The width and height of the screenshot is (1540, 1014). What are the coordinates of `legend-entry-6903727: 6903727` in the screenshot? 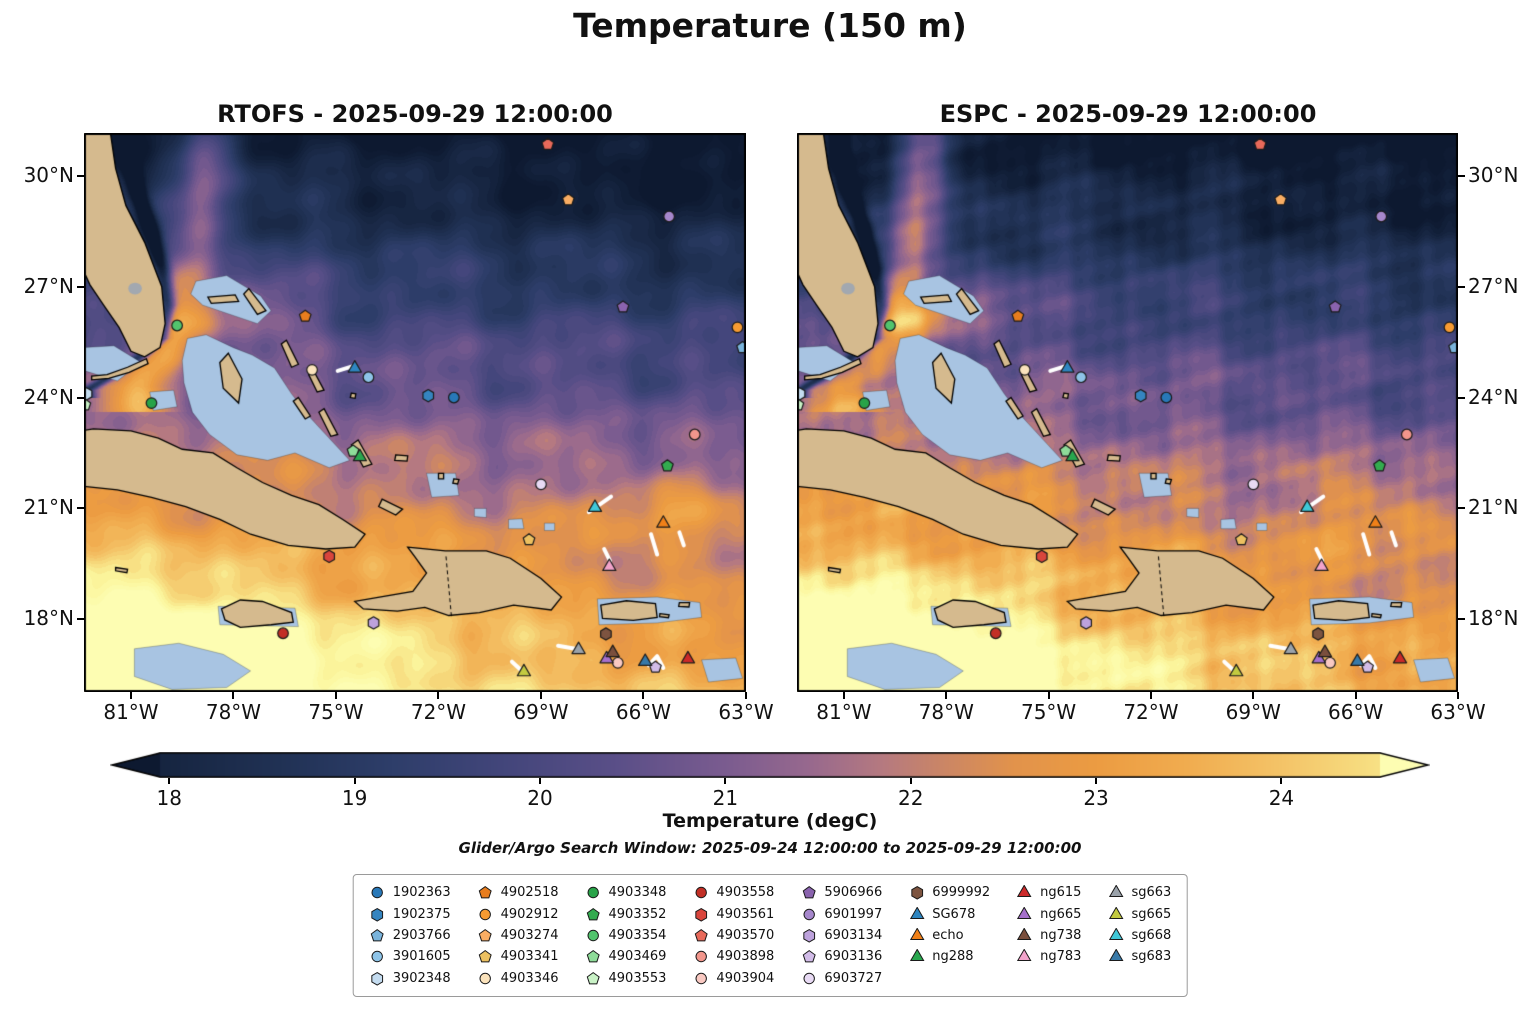 It's located at (841, 978).